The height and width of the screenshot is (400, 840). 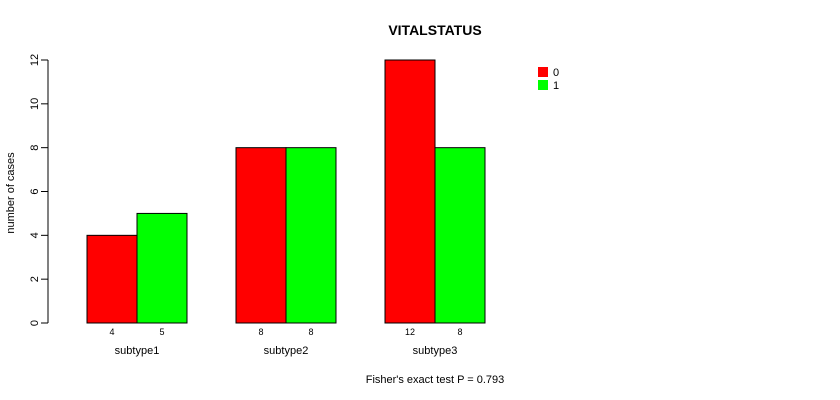 What do you see at coordinates (35, 323) in the screenshot?
I see `y-tick-label: 0` at bounding box center [35, 323].